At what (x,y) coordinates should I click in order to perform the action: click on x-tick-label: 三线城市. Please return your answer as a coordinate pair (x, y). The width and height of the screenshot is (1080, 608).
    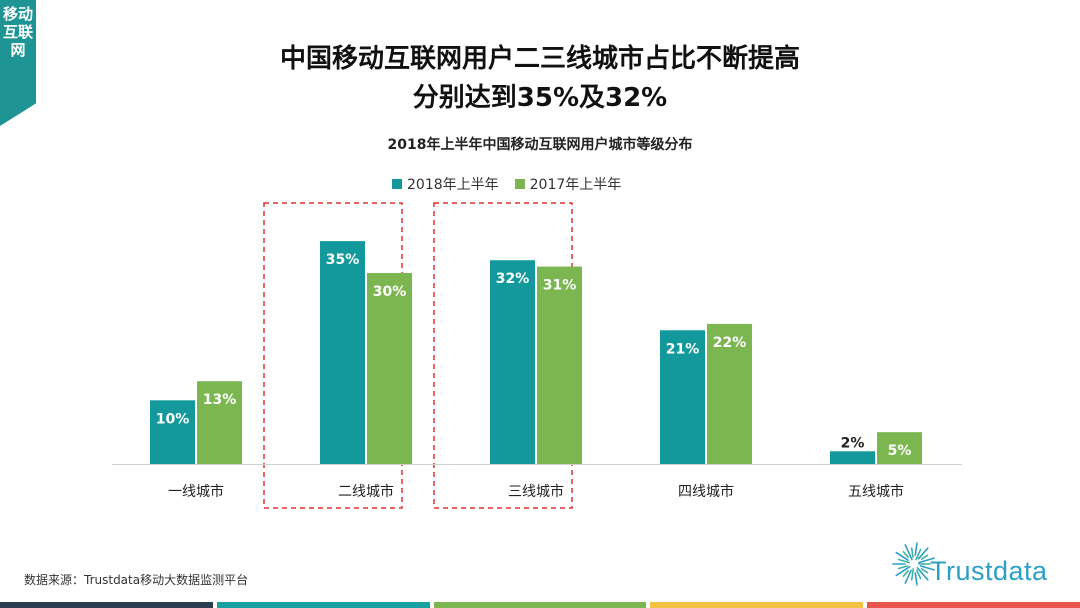
    Looking at the image, I should click on (536, 491).